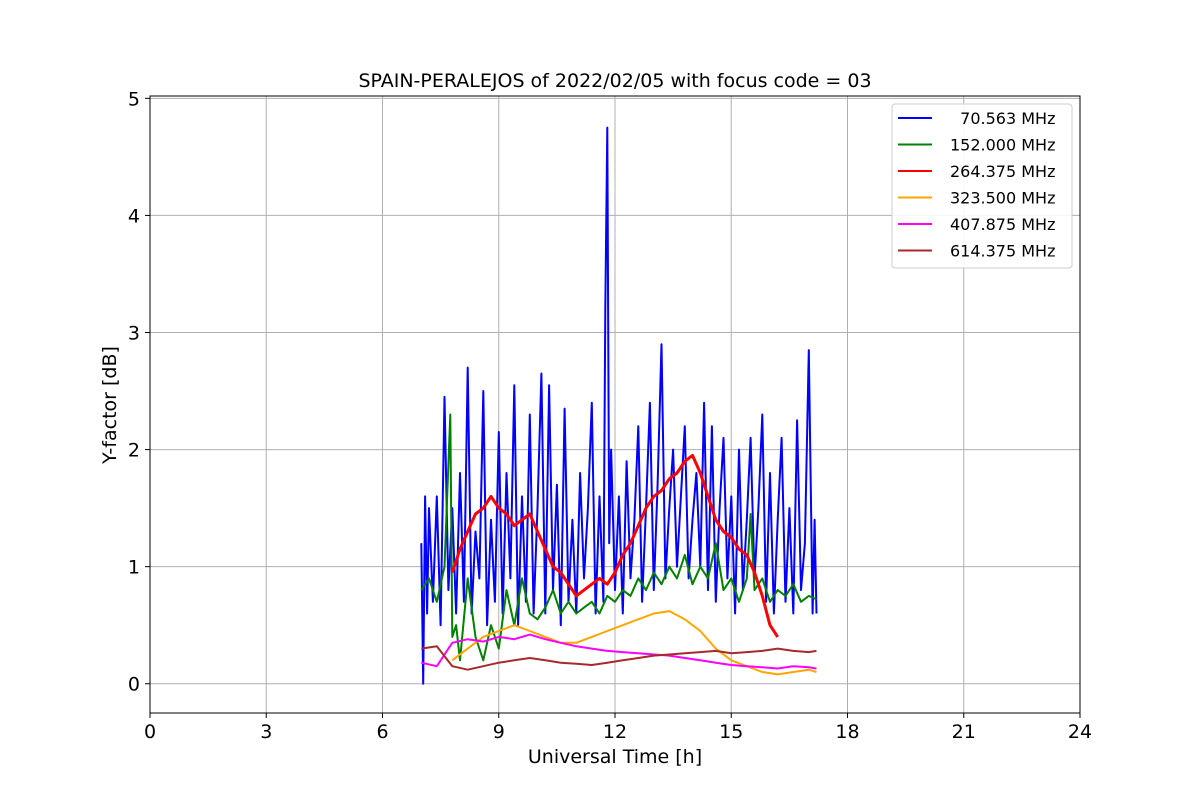  Describe the element at coordinates (1002, 251) in the screenshot. I see `legend-label: 614.375 MHz` at that location.